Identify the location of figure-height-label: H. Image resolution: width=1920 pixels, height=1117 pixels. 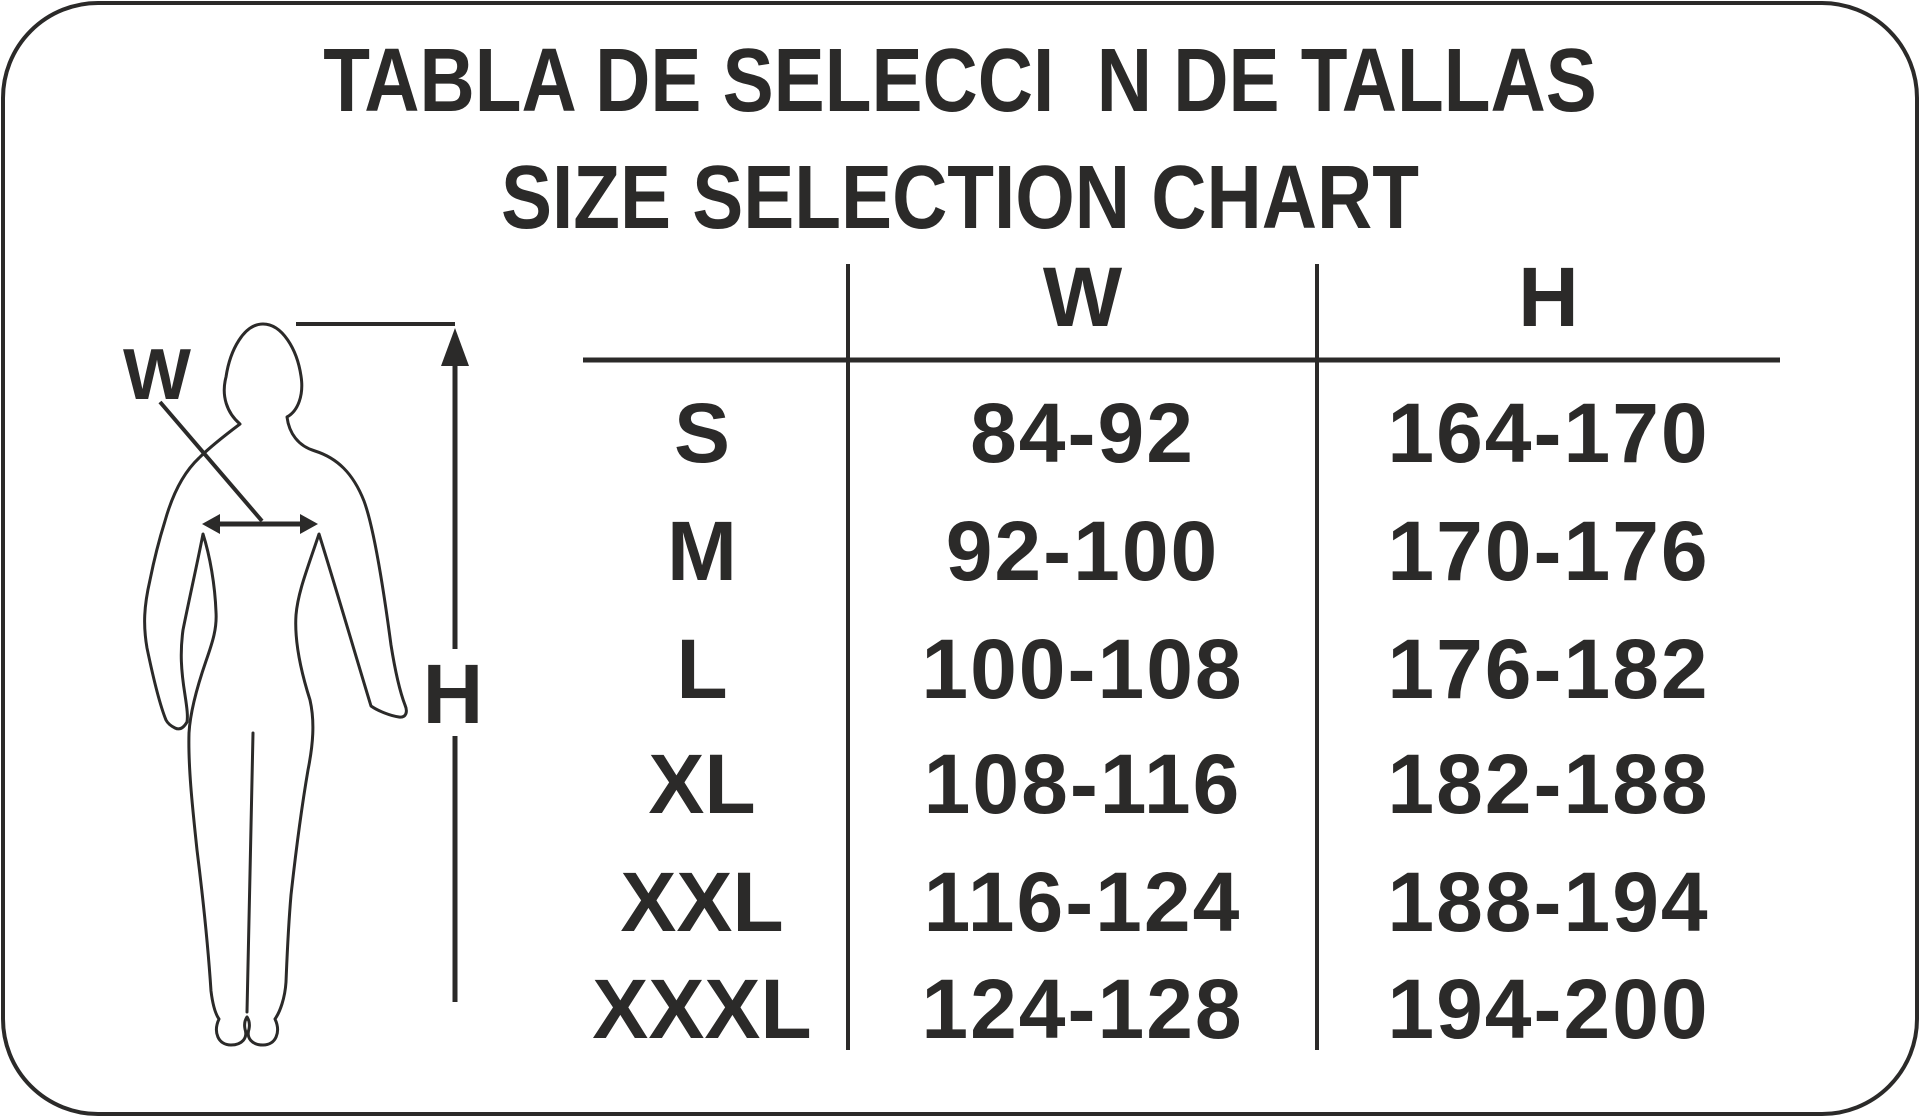
(453, 694).